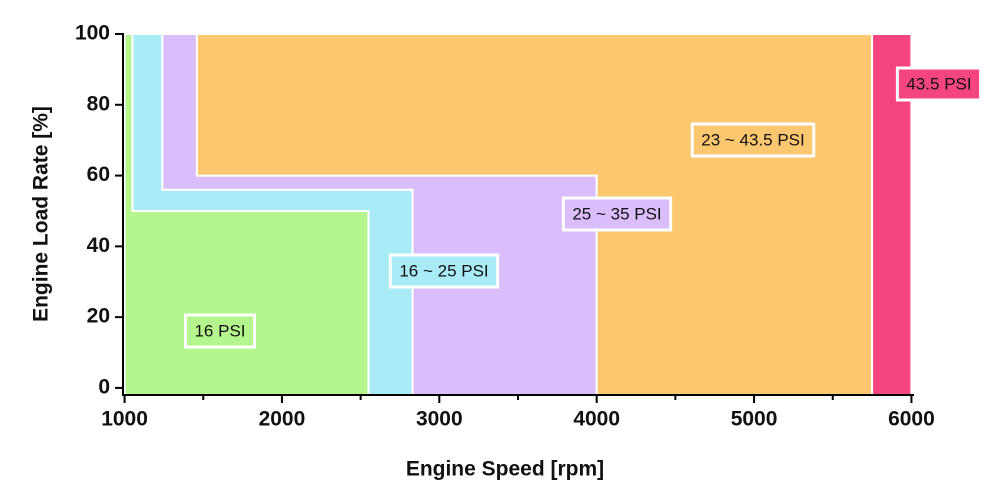 The width and height of the screenshot is (998, 495). What do you see at coordinates (505, 469) in the screenshot?
I see `x-axis-title: Engine Speed [rpm]` at bounding box center [505, 469].